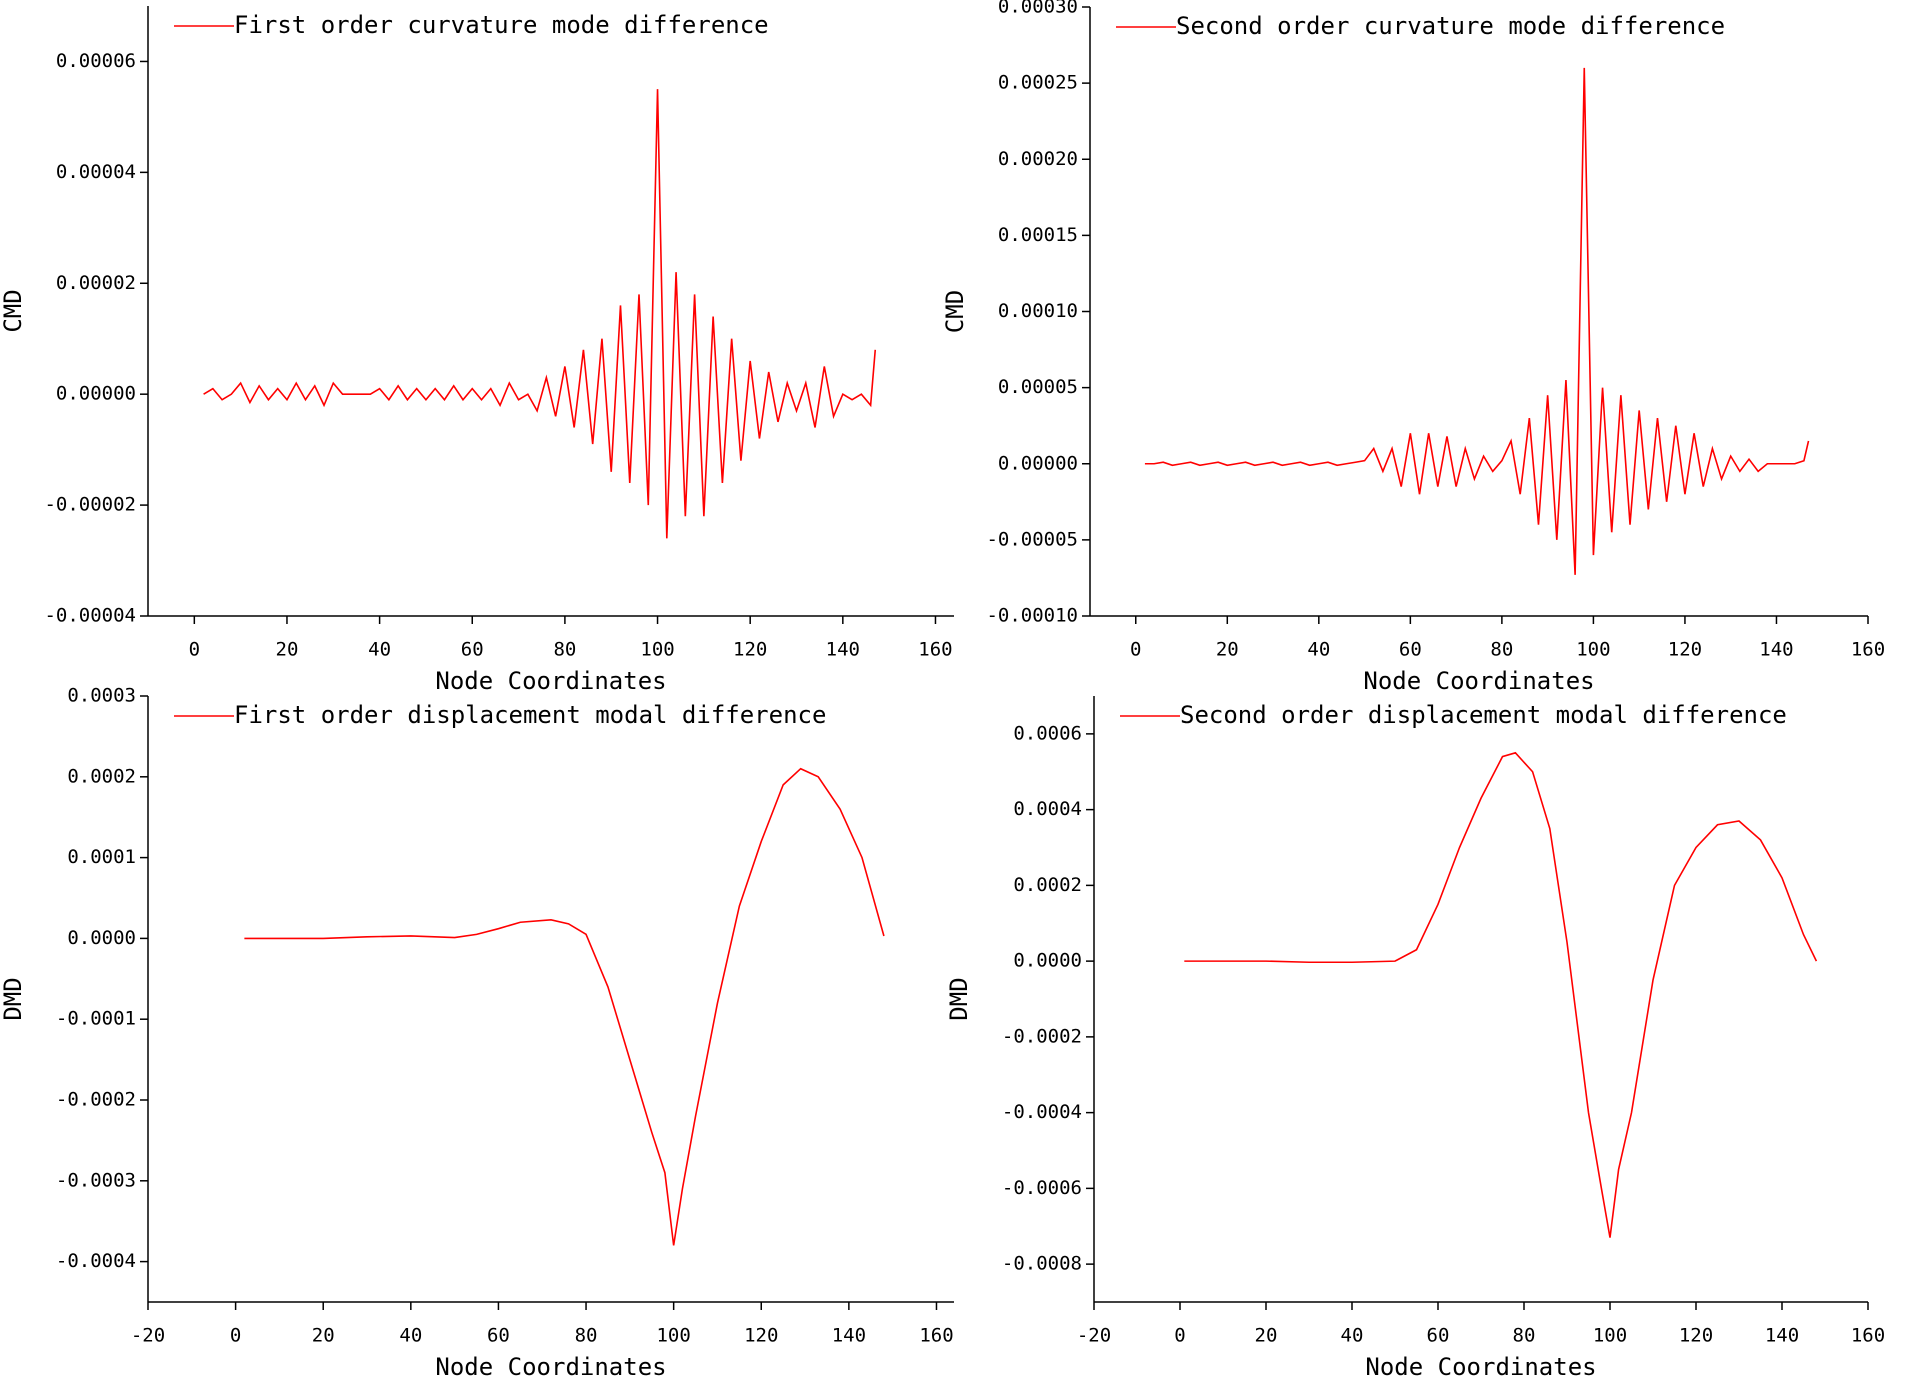 This screenshot has height=1383, width=1905. What do you see at coordinates (1450, 26) in the screenshot?
I see `legend-label: Second order curvature mode difference` at bounding box center [1450, 26].